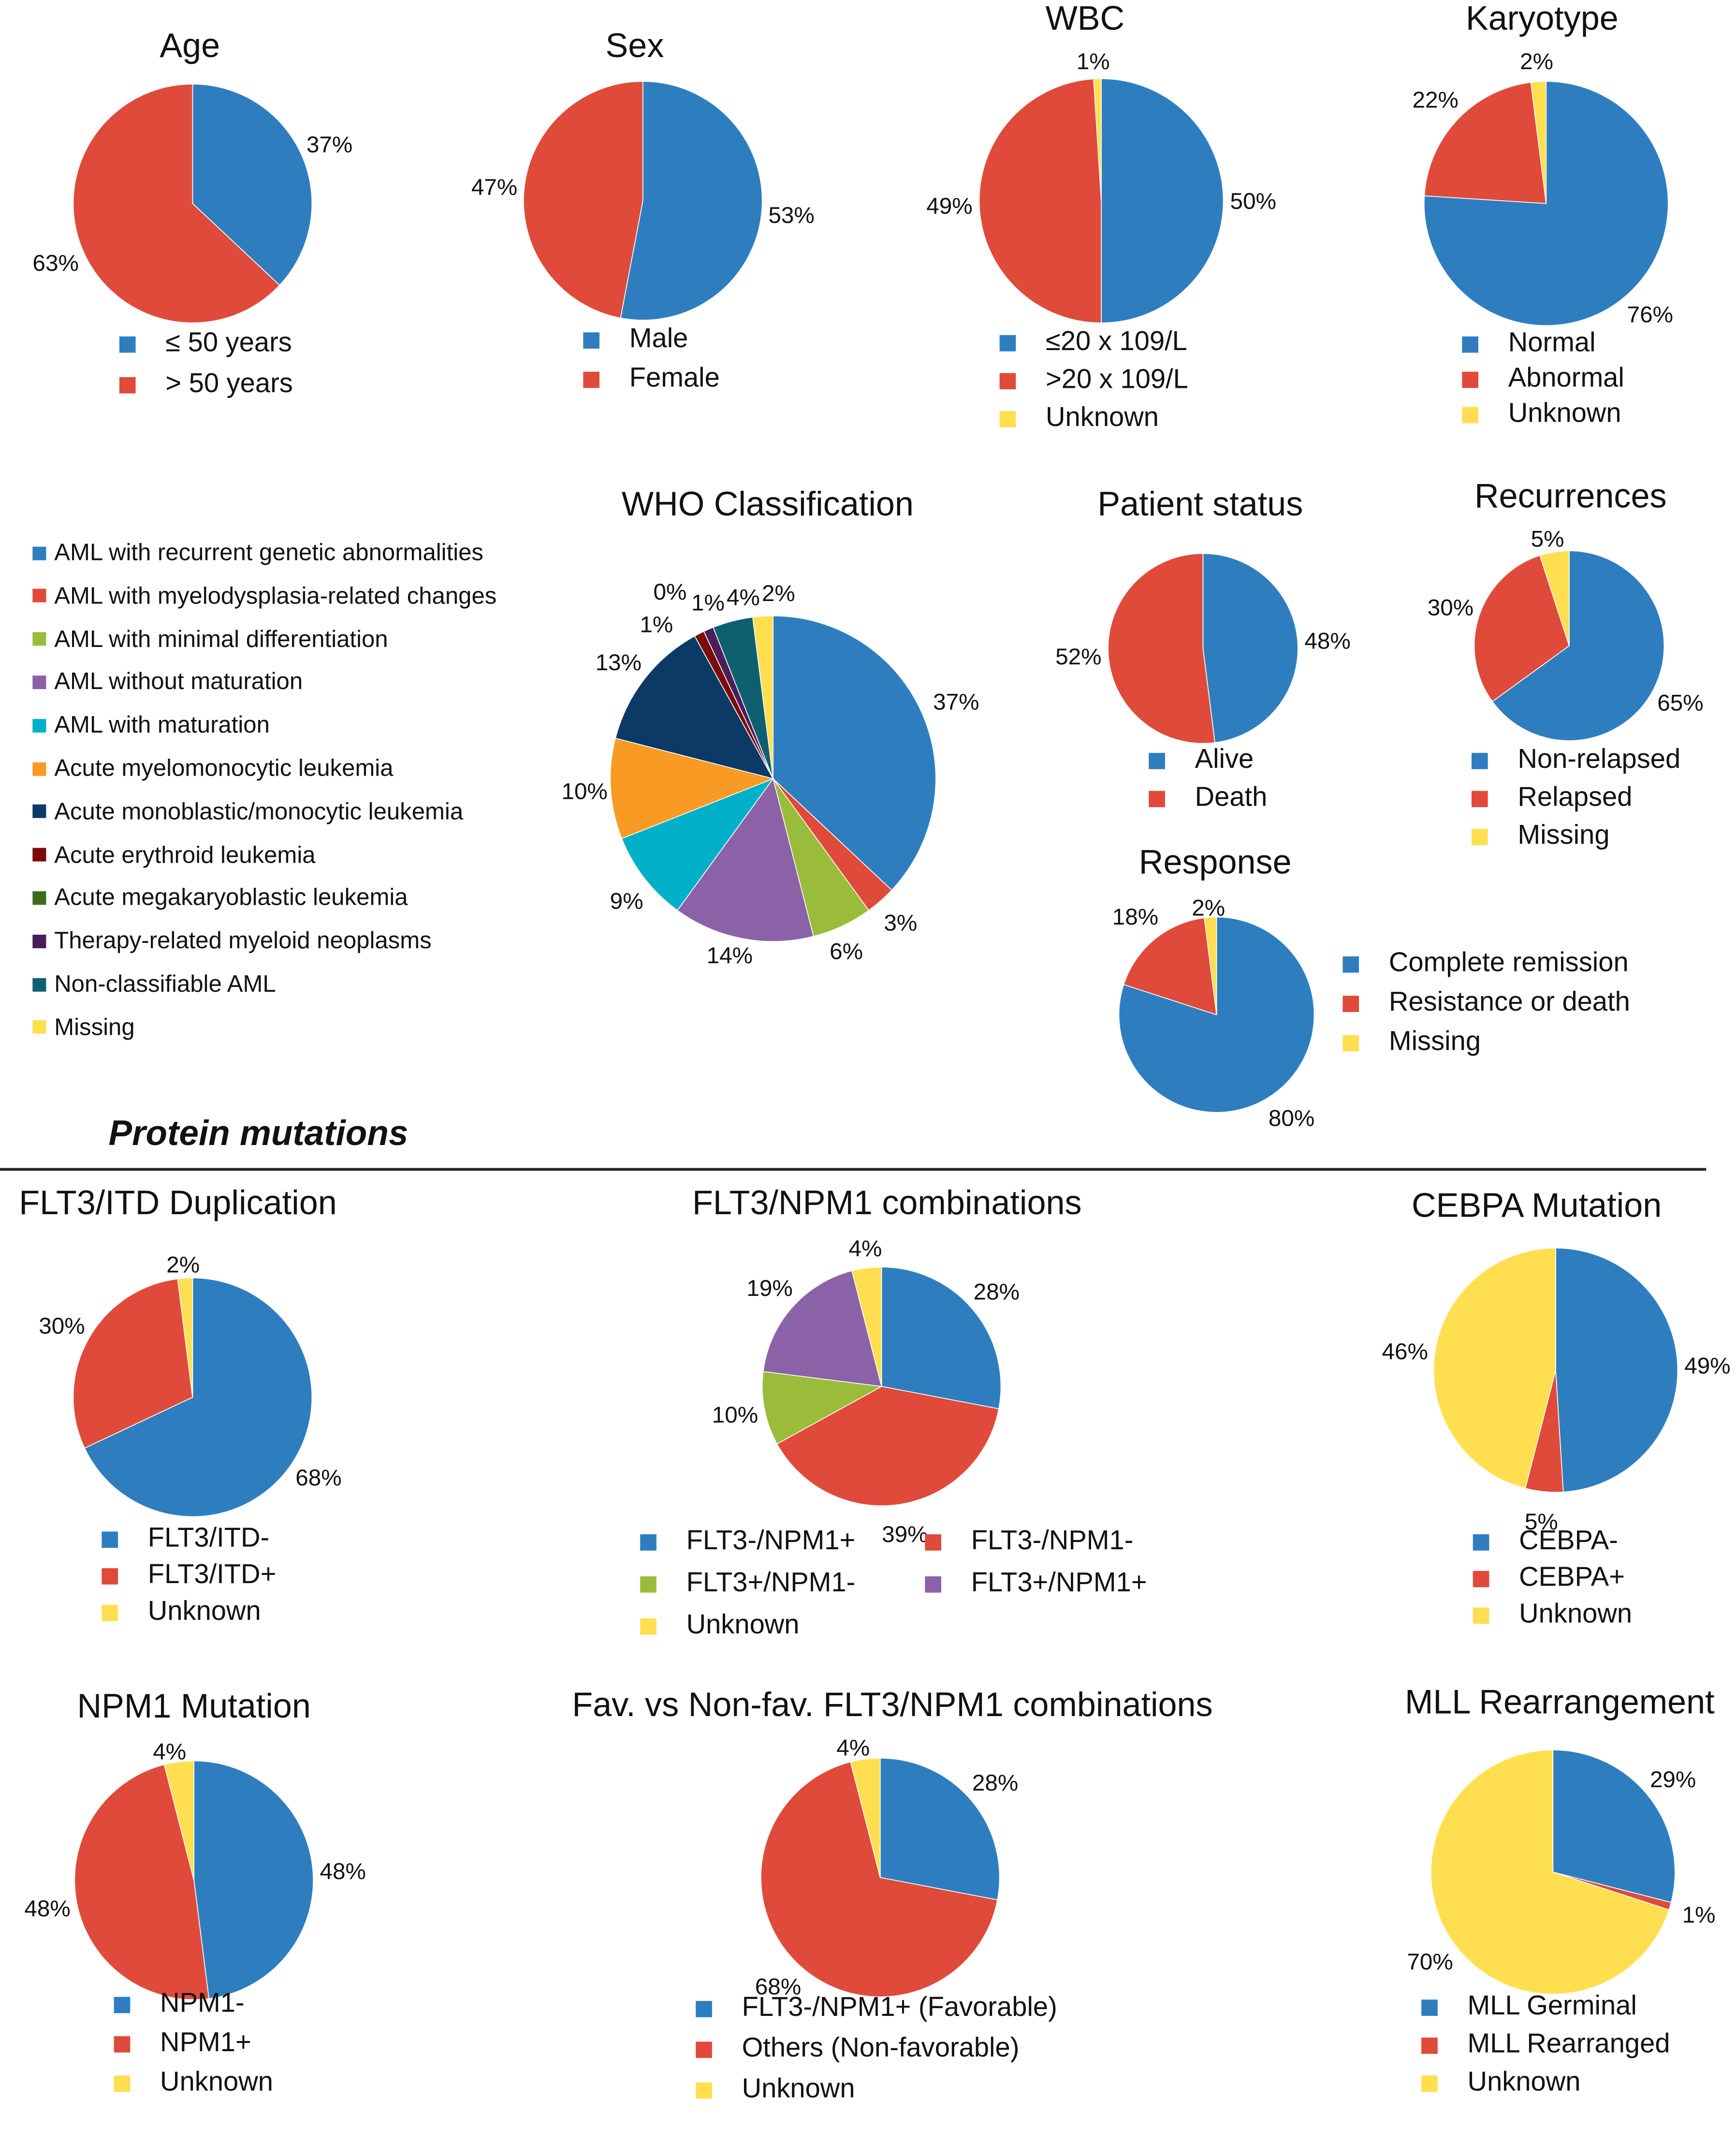 This screenshot has width=1736, height=2130. I want to click on patient-status-legend-item: Alive, so click(1201, 760).